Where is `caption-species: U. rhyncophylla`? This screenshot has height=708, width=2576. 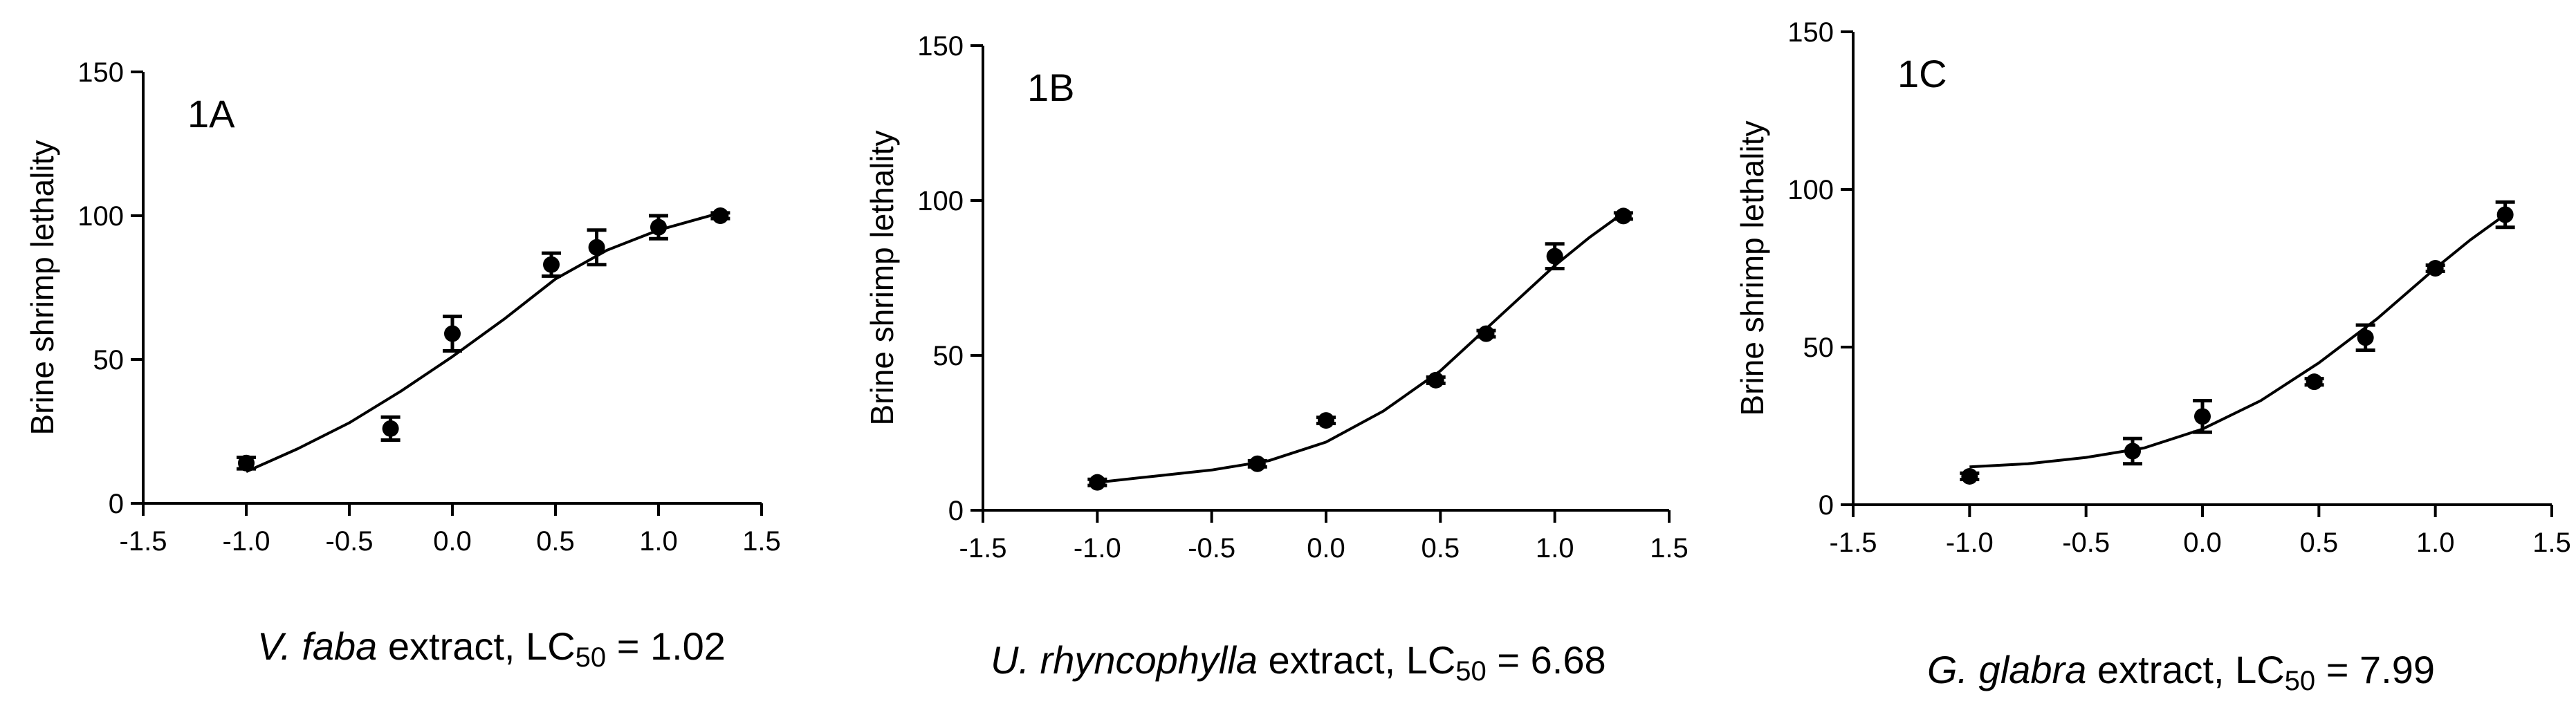
caption-species: U. rhyncophylla is located at coordinates (1124, 660).